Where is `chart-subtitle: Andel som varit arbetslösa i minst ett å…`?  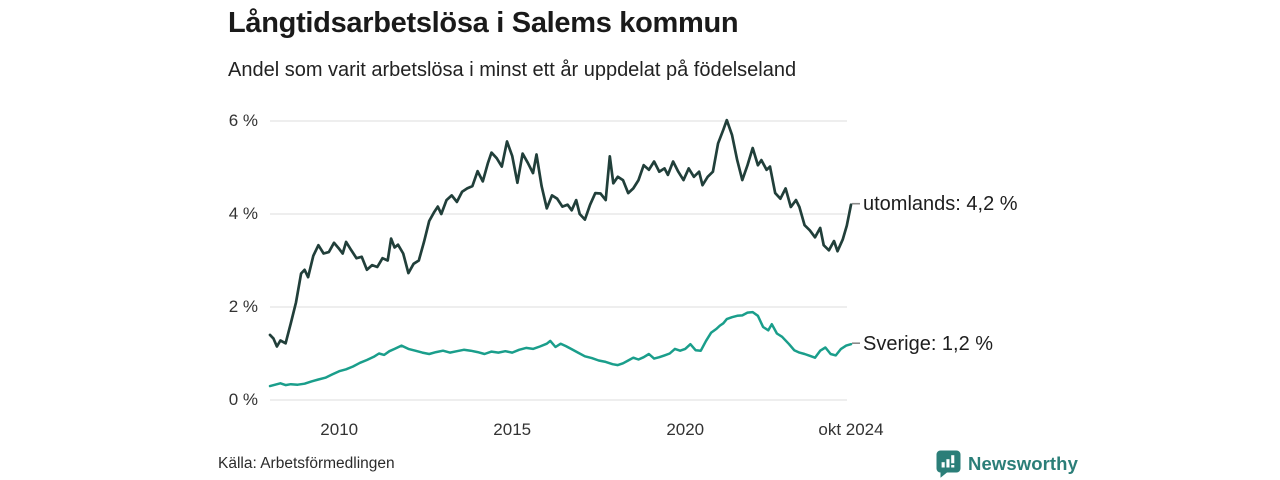
chart-subtitle: Andel som varit arbetslösa i minst ett å… is located at coordinates (512, 70).